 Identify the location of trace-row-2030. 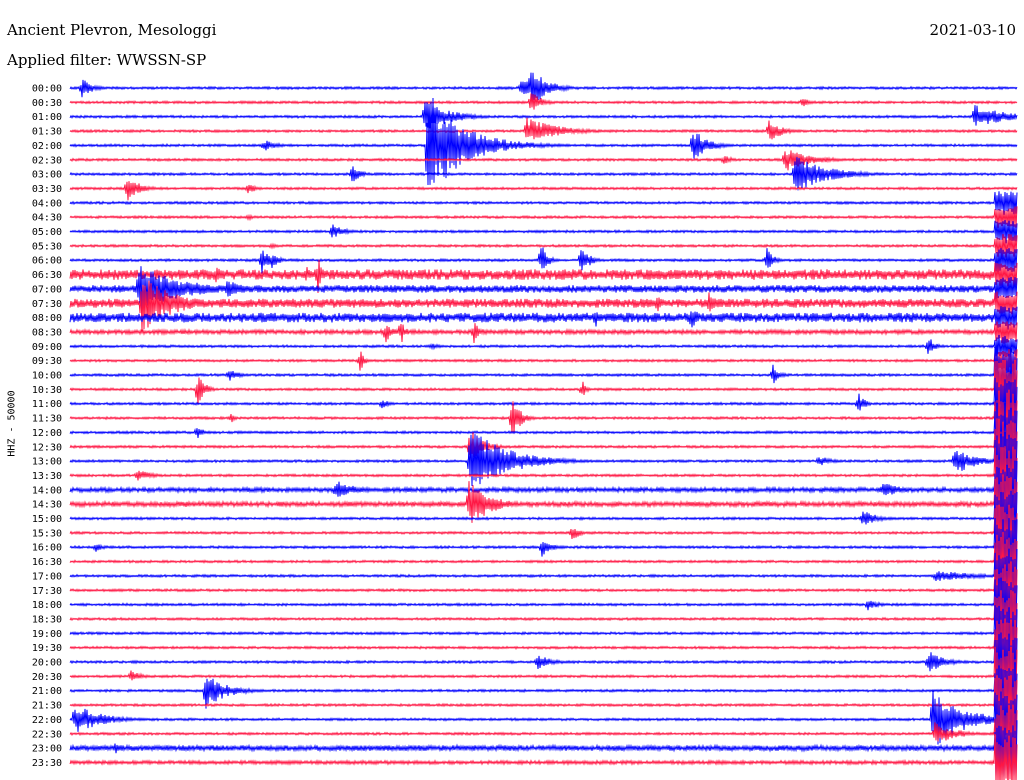
(543, 676).